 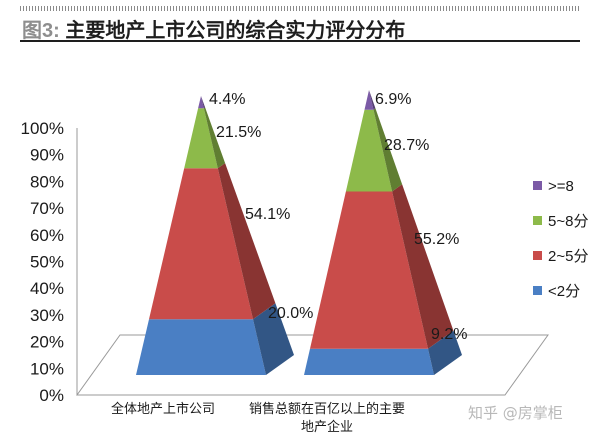 What do you see at coordinates (47, 208) in the screenshot?
I see `y-tick-label: 70%` at bounding box center [47, 208].